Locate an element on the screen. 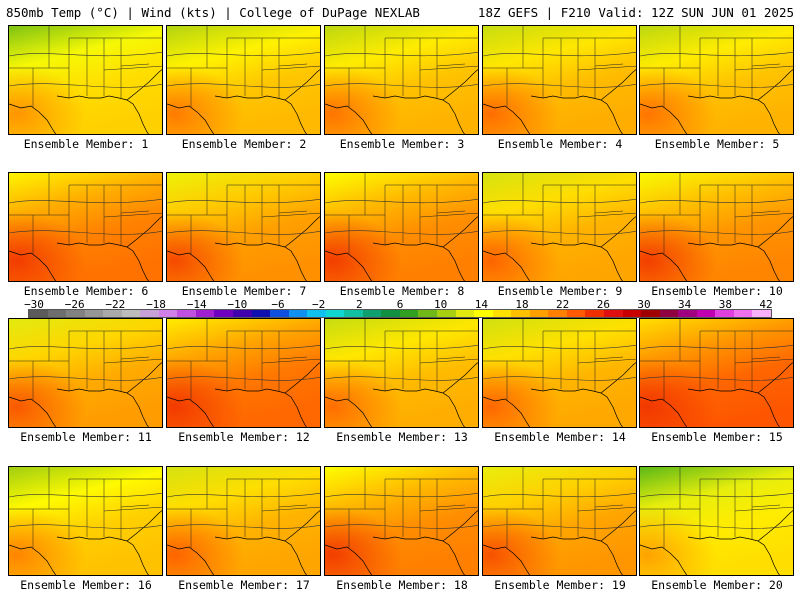 The height and width of the screenshot is (600, 800). colorbar-tick-label: 2 is located at coordinates (359, 304).